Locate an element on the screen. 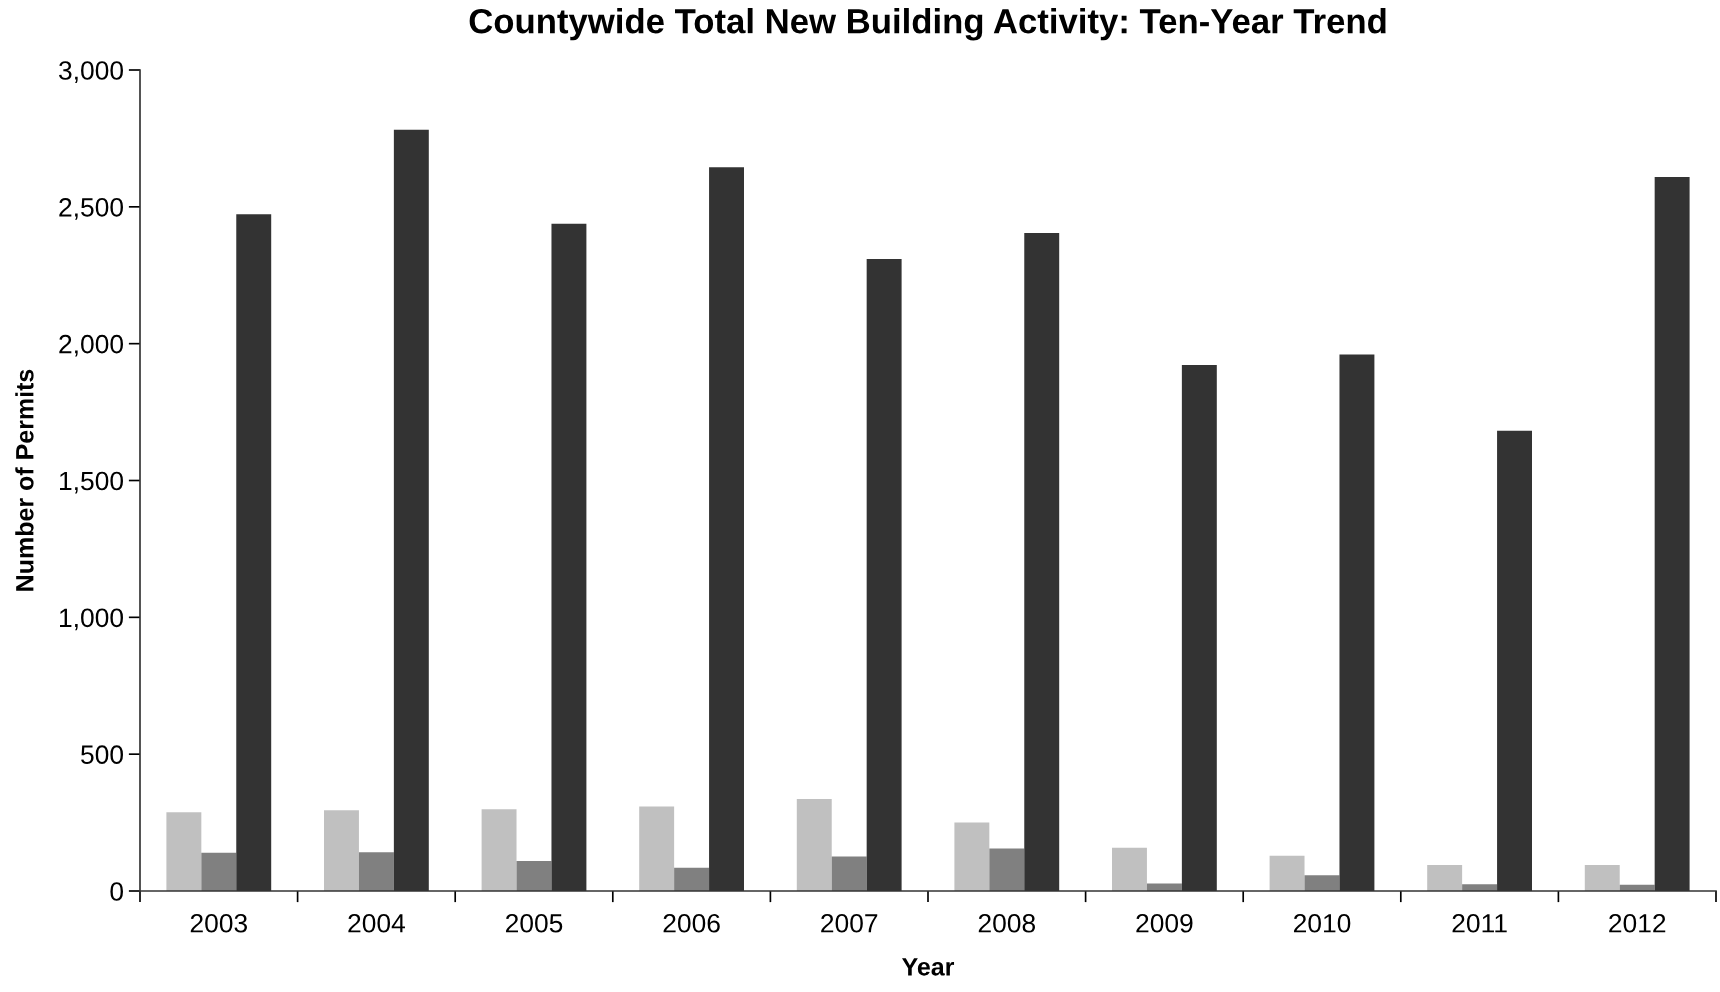  y-tick-label: 1,500 is located at coordinates (91, 482).